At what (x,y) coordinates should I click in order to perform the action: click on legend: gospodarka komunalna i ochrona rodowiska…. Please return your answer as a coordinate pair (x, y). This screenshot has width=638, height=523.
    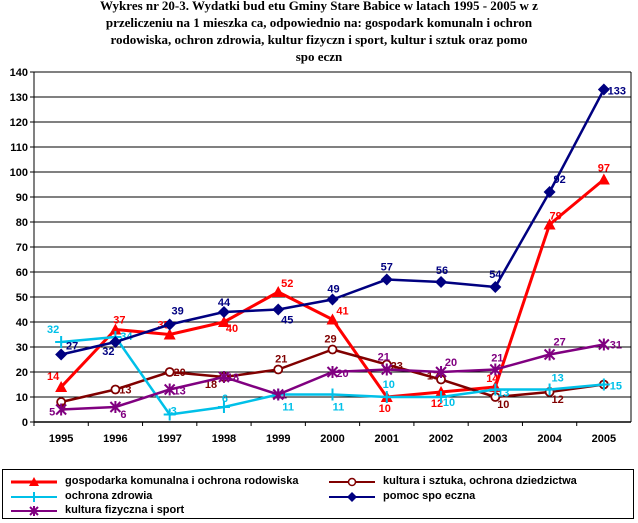
    Looking at the image, I should click on (318, 494).